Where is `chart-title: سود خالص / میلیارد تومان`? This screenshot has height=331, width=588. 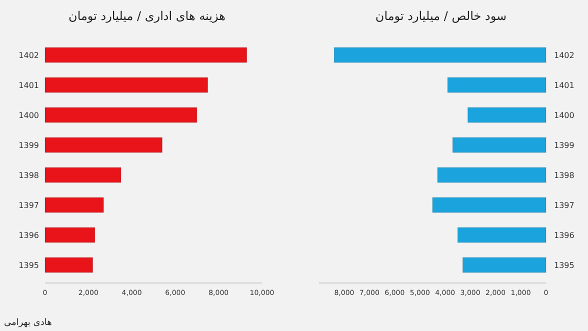 chart-title: سود خالص / میلیارد تومان is located at coordinates (441, 16).